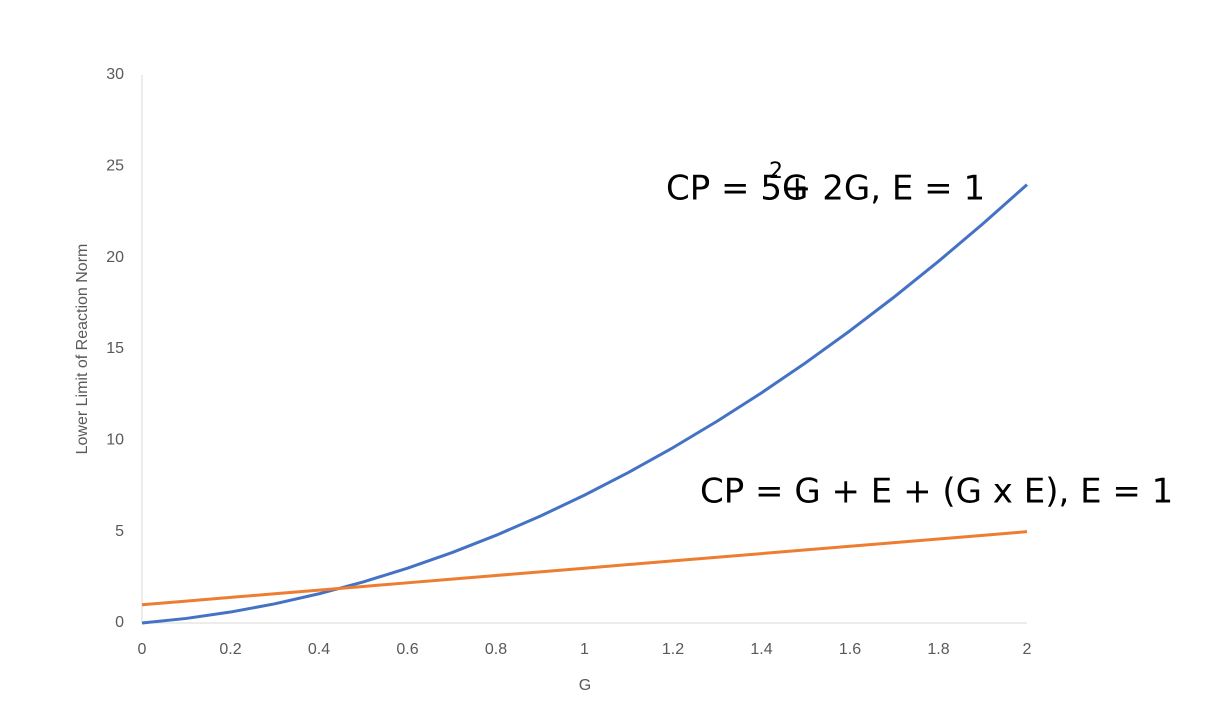  Describe the element at coordinates (115, 166) in the screenshot. I see `y-tick-label: 25` at that location.